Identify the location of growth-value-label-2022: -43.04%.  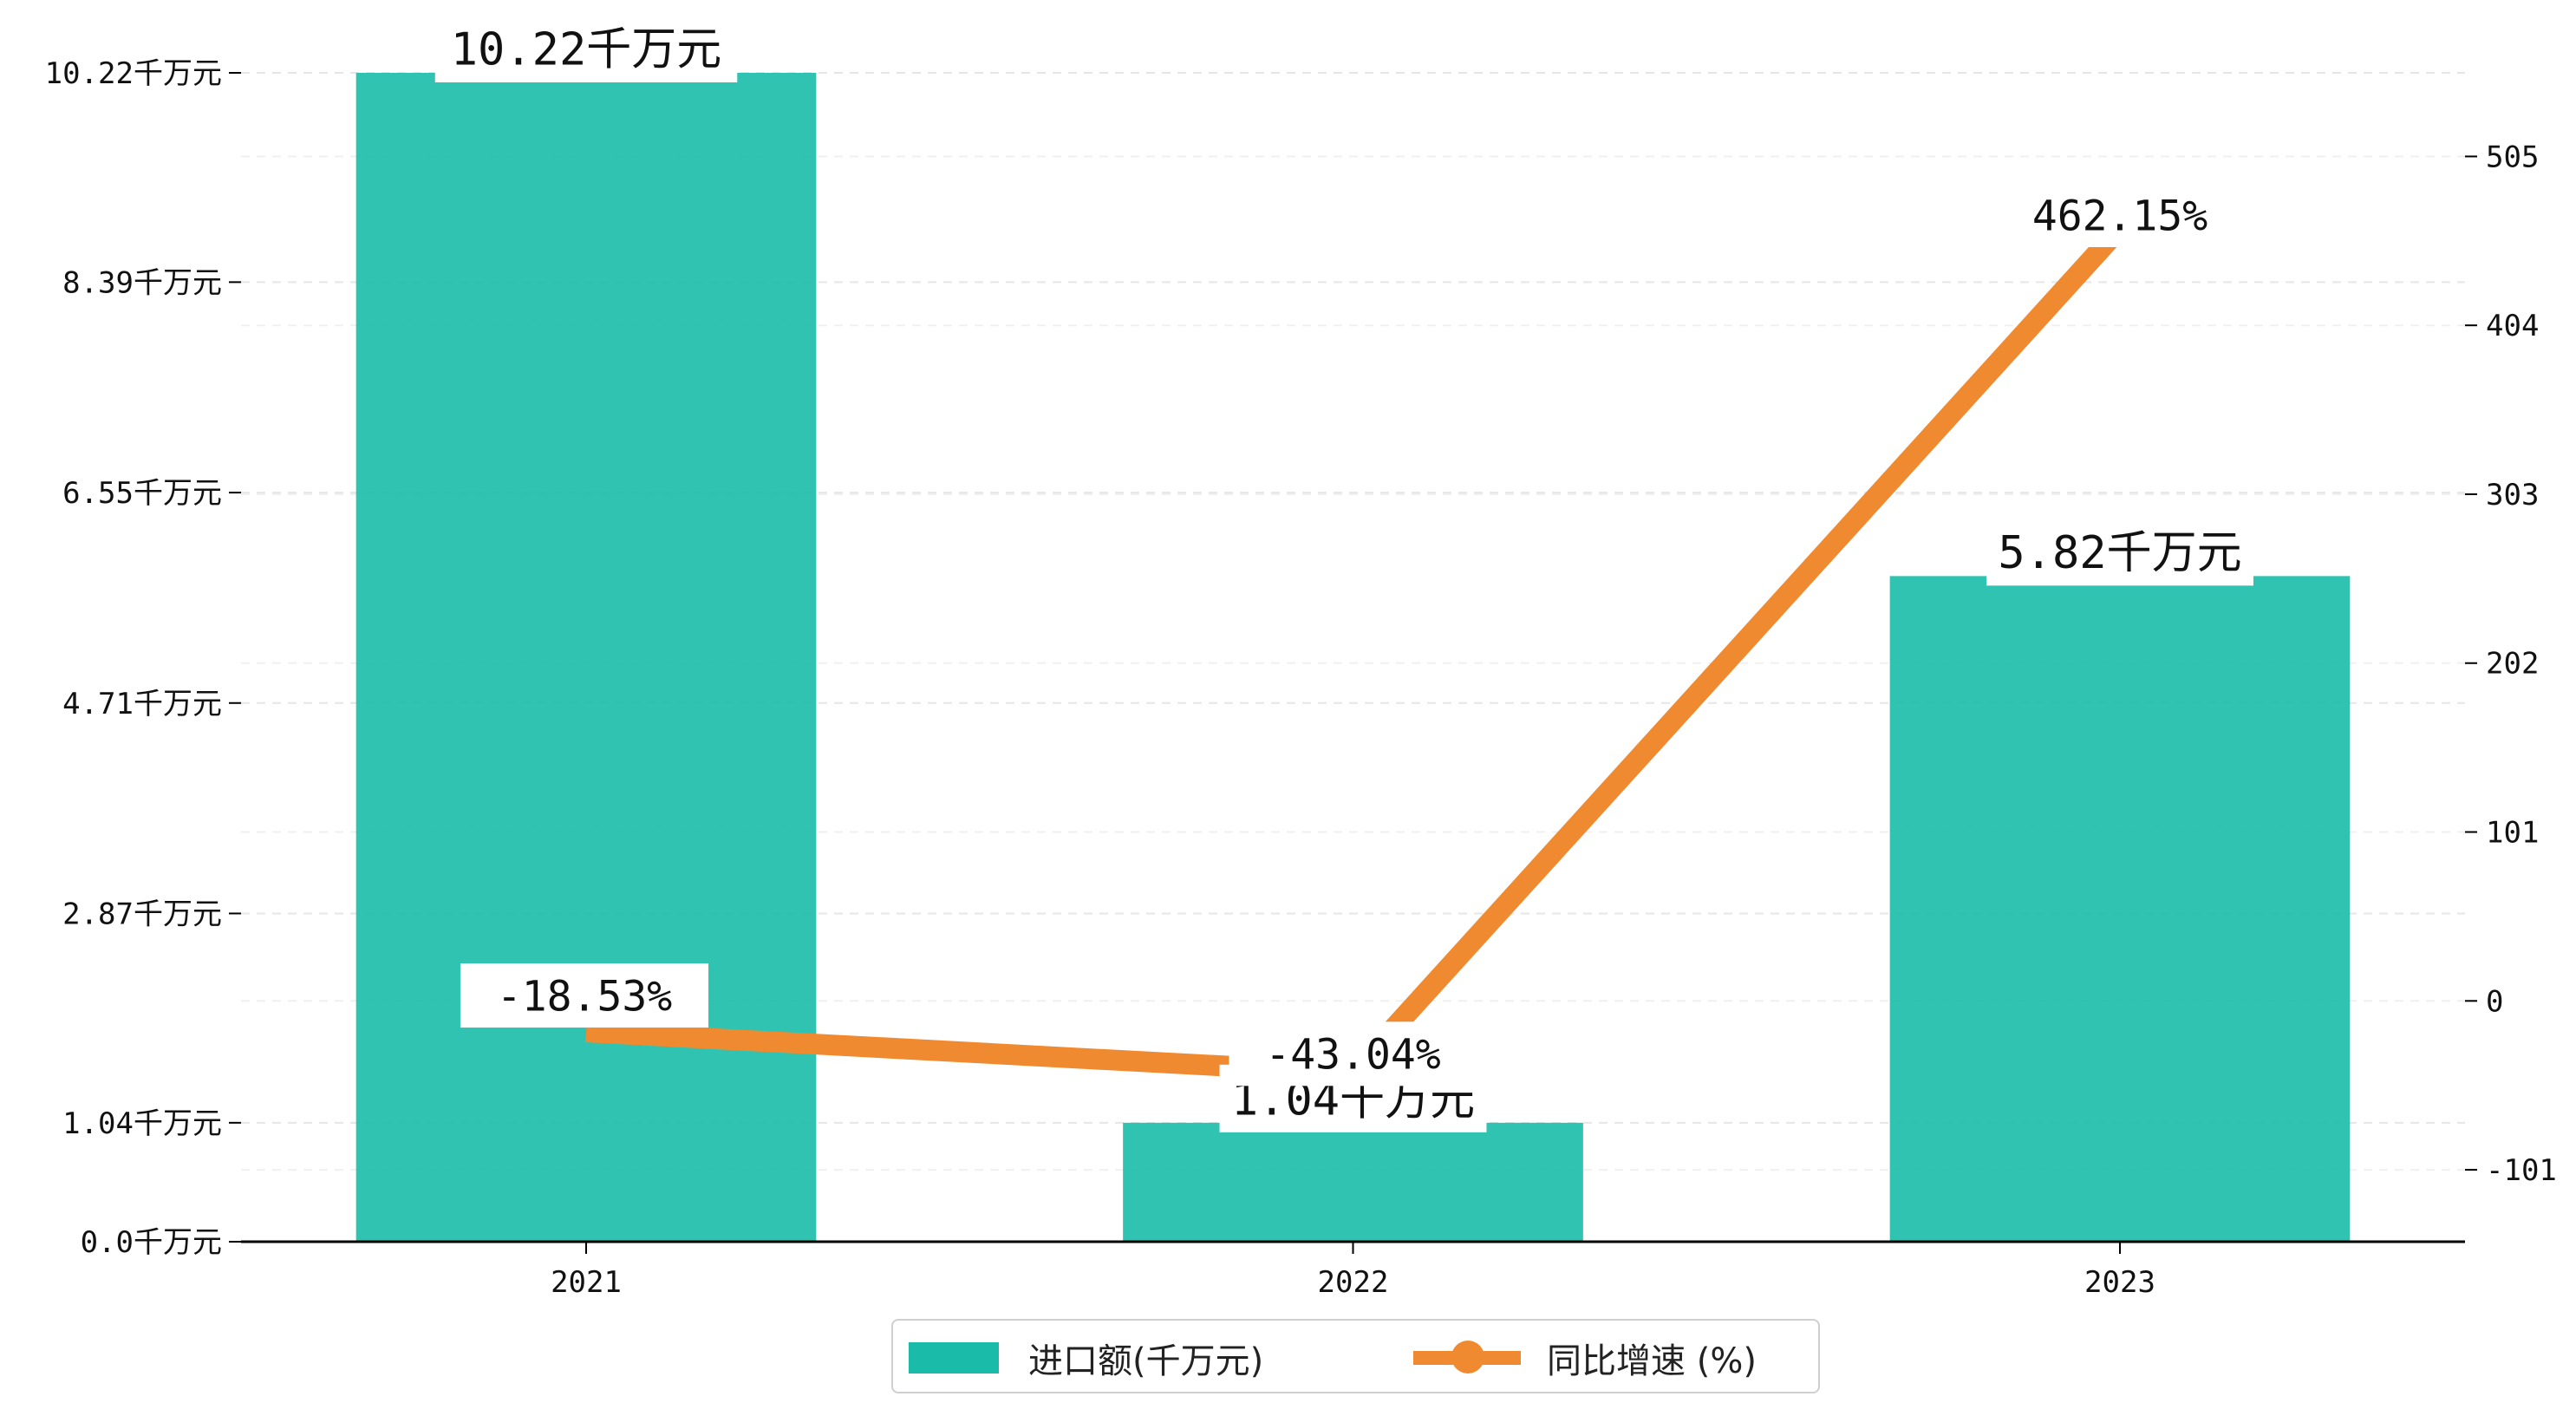
(1353, 1053).